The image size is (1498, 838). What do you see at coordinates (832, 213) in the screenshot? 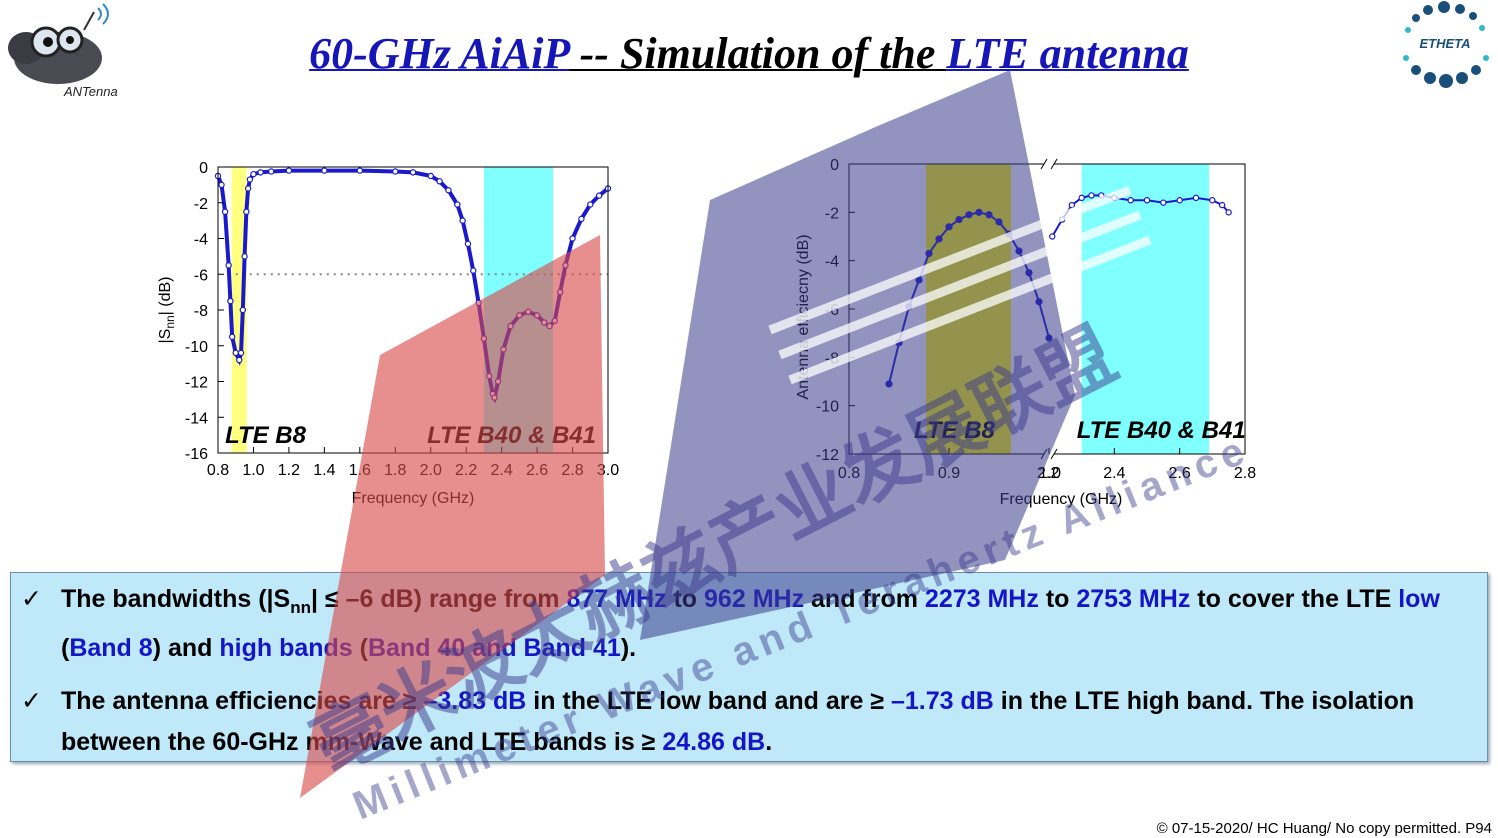
I see `y-tick-label: -2` at bounding box center [832, 213].